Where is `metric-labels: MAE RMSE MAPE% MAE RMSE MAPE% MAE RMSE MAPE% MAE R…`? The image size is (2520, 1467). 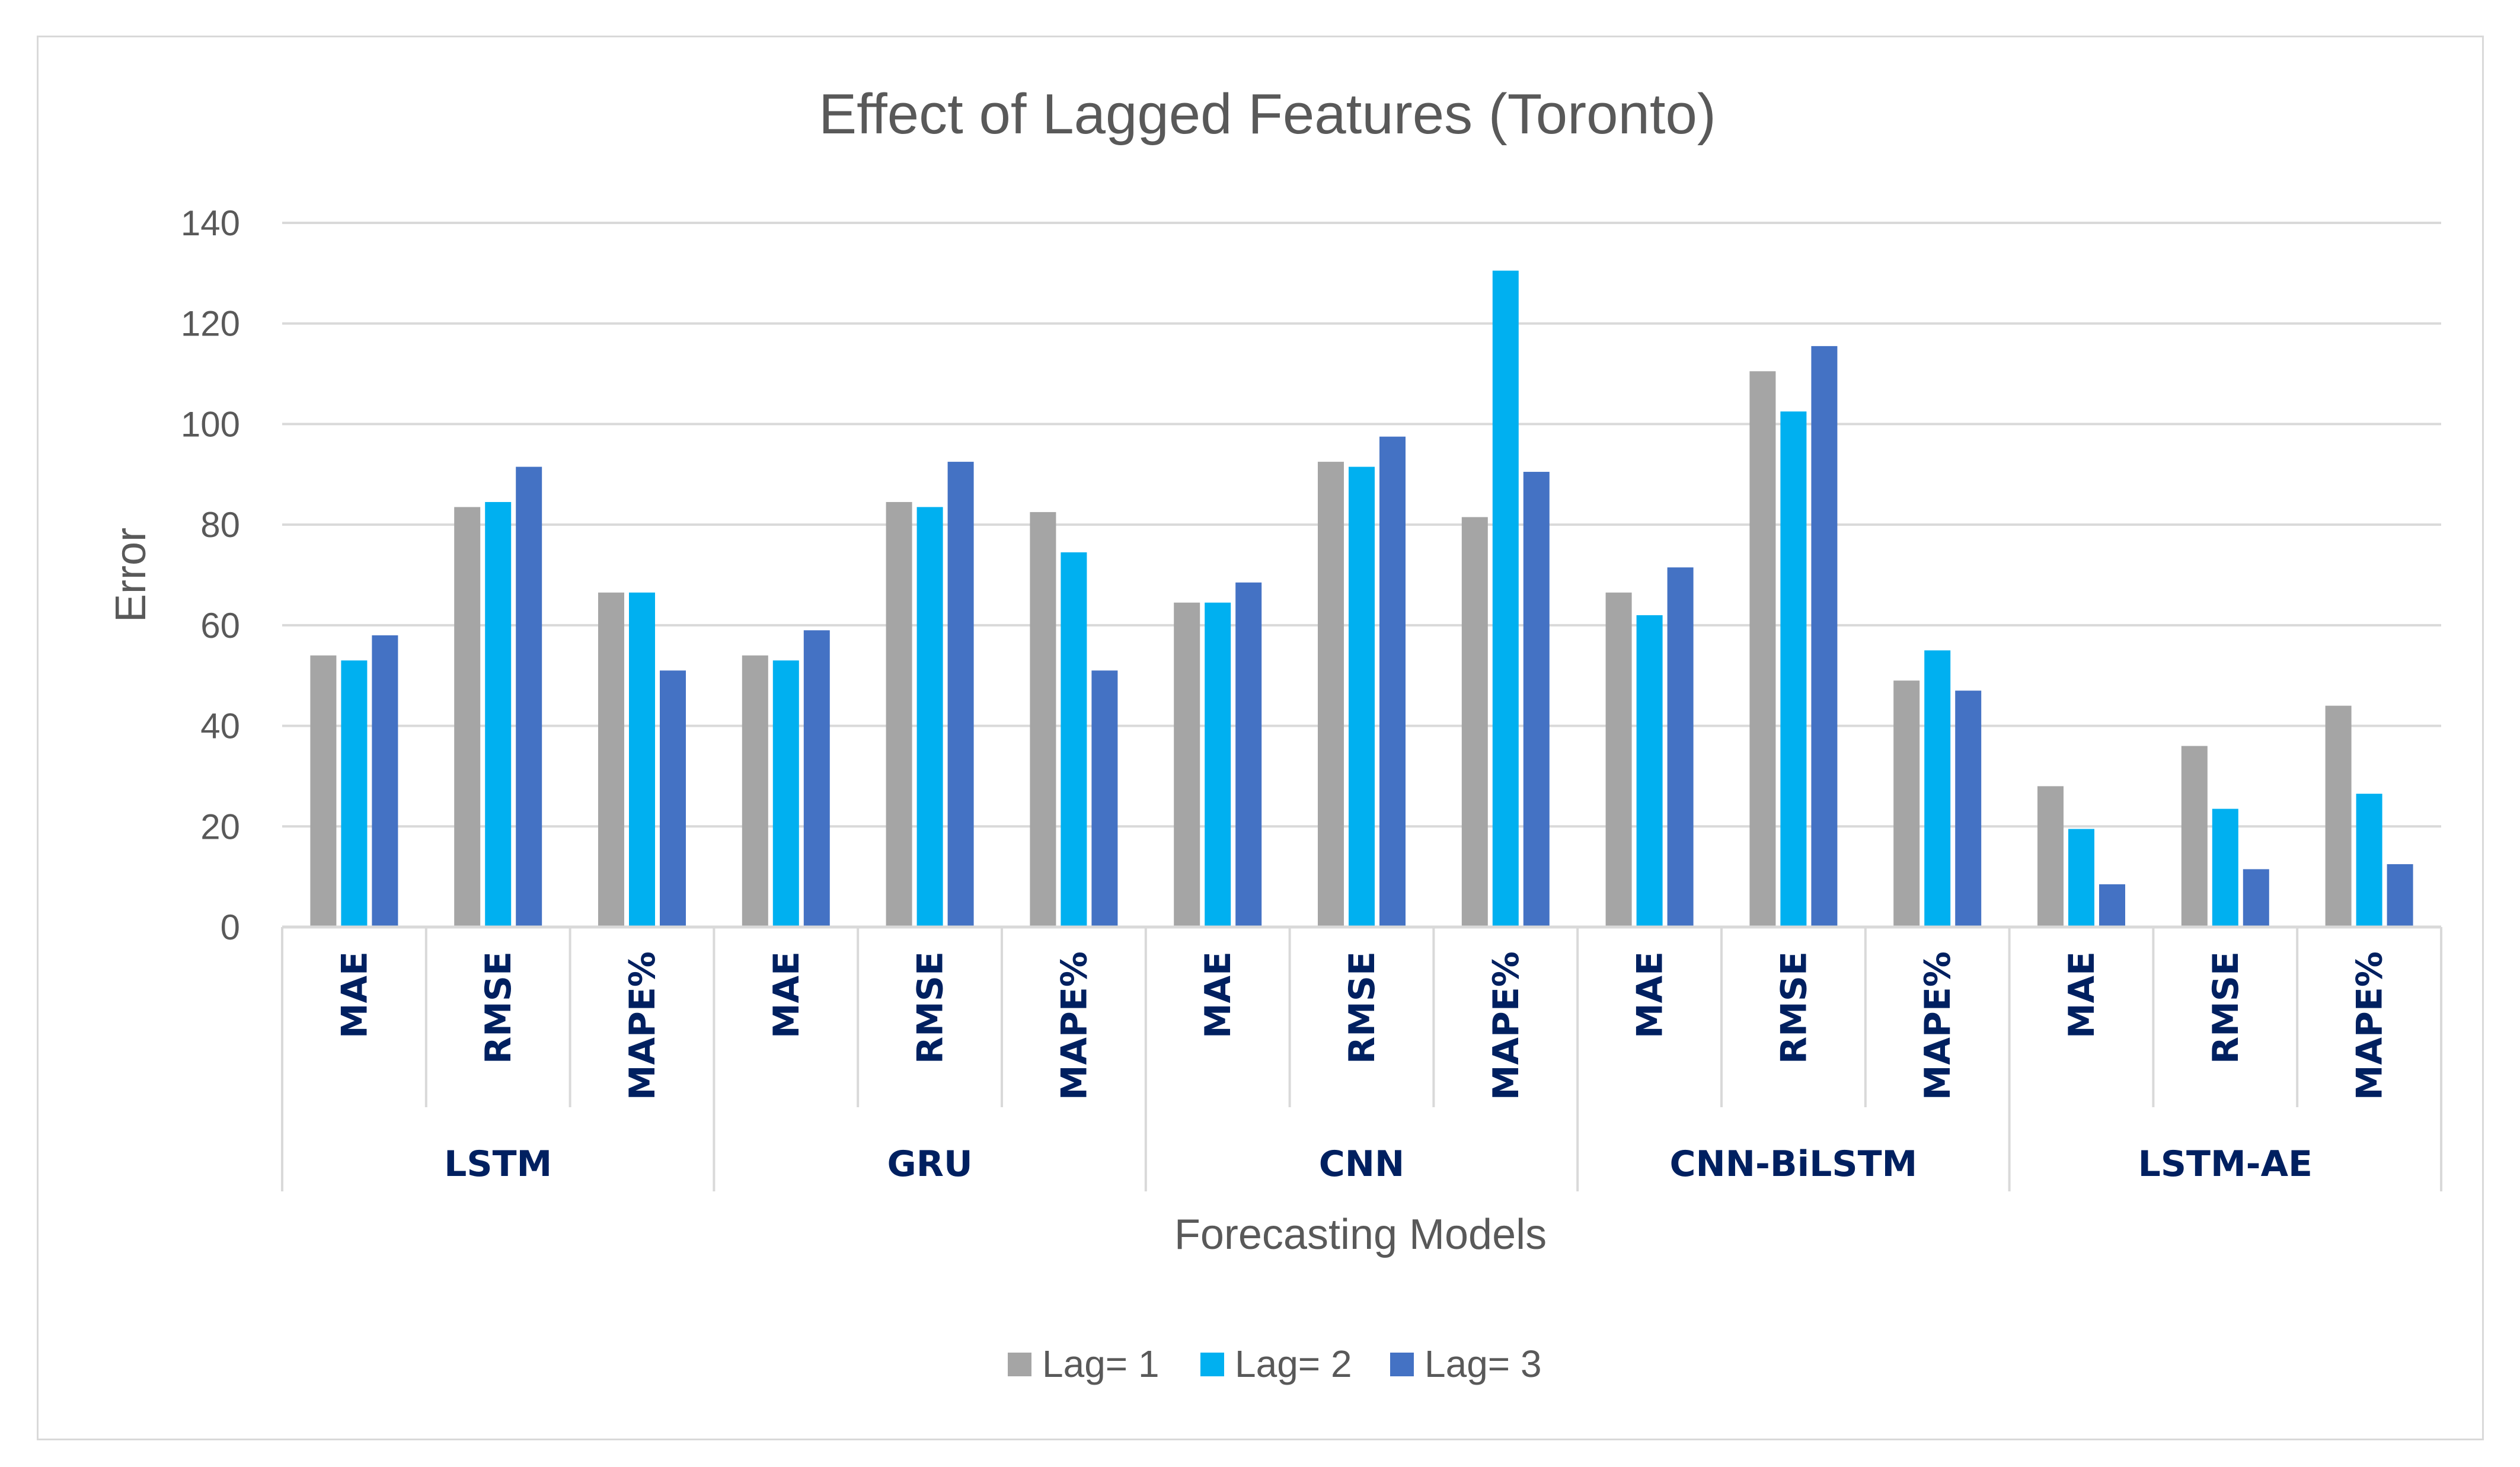 metric-labels: MAE RMSE MAPE% MAE RMSE MAPE% MAE RMSE MAPE% MAE R… is located at coordinates (1362, 1025).